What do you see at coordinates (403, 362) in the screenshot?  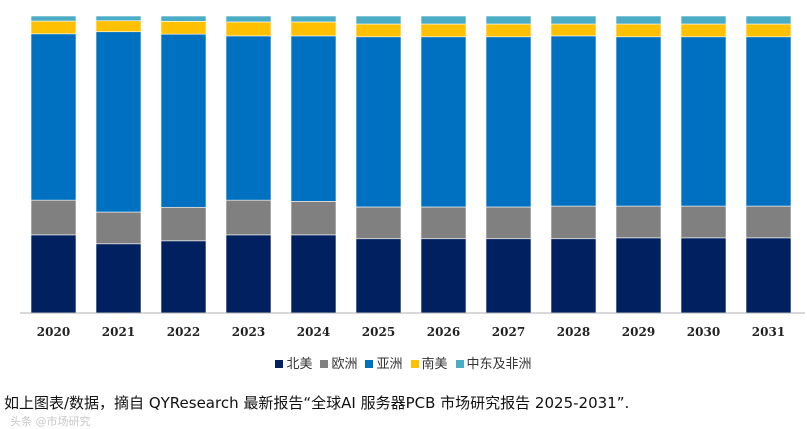 I see `legend: 北美 欧洲 亚洲 南美 中东及非洲` at bounding box center [403, 362].